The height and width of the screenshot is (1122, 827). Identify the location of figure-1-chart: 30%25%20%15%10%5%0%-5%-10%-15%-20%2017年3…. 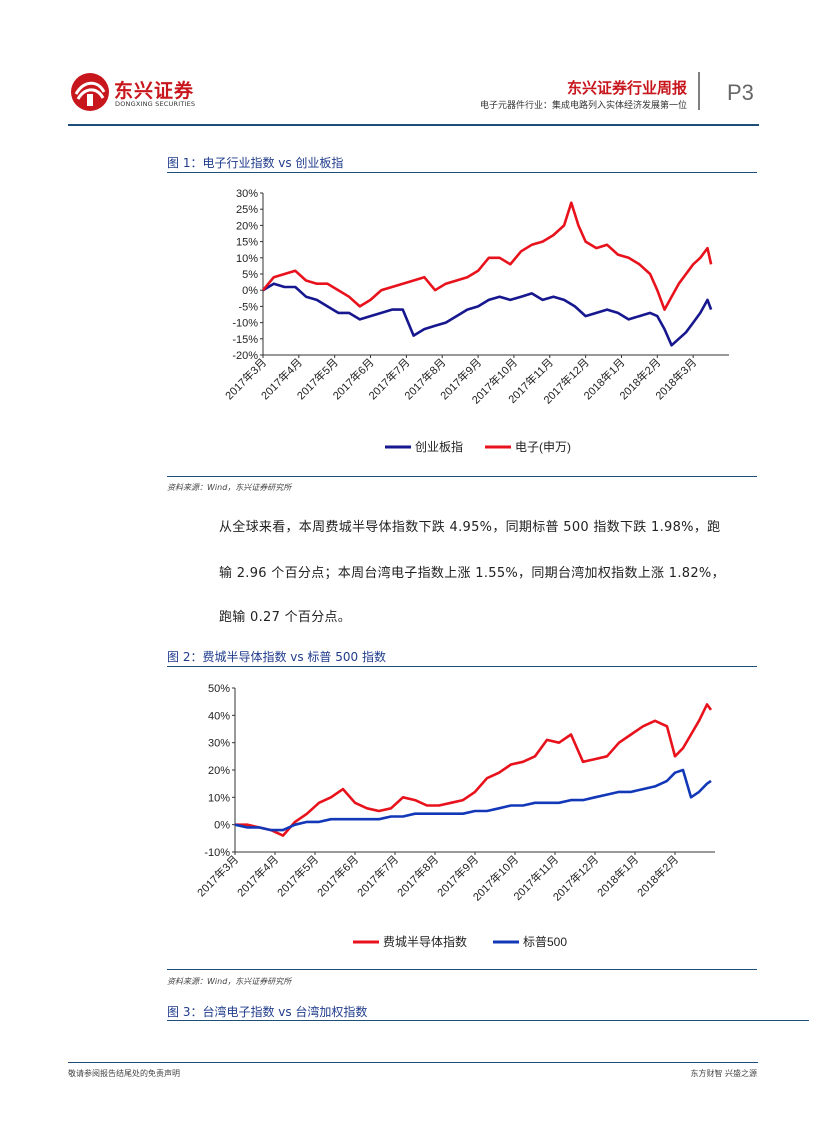
(475, 321).